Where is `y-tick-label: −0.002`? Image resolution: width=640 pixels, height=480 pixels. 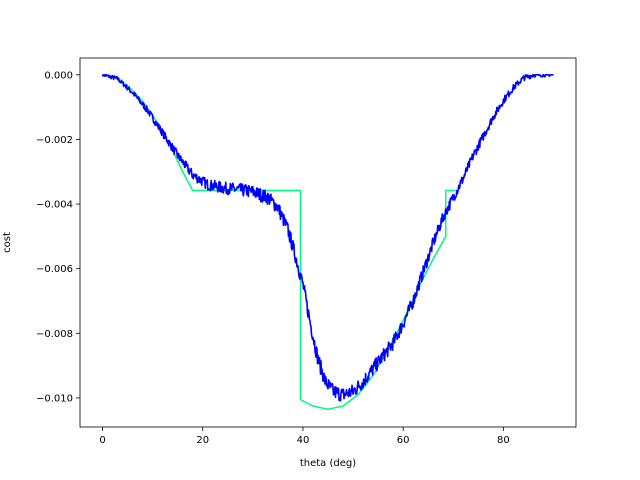 y-tick-label: −0.002 is located at coordinates (54, 140).